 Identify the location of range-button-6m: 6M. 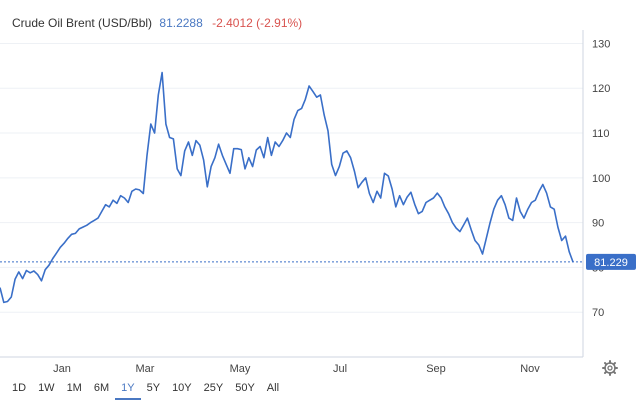
(101, 389).